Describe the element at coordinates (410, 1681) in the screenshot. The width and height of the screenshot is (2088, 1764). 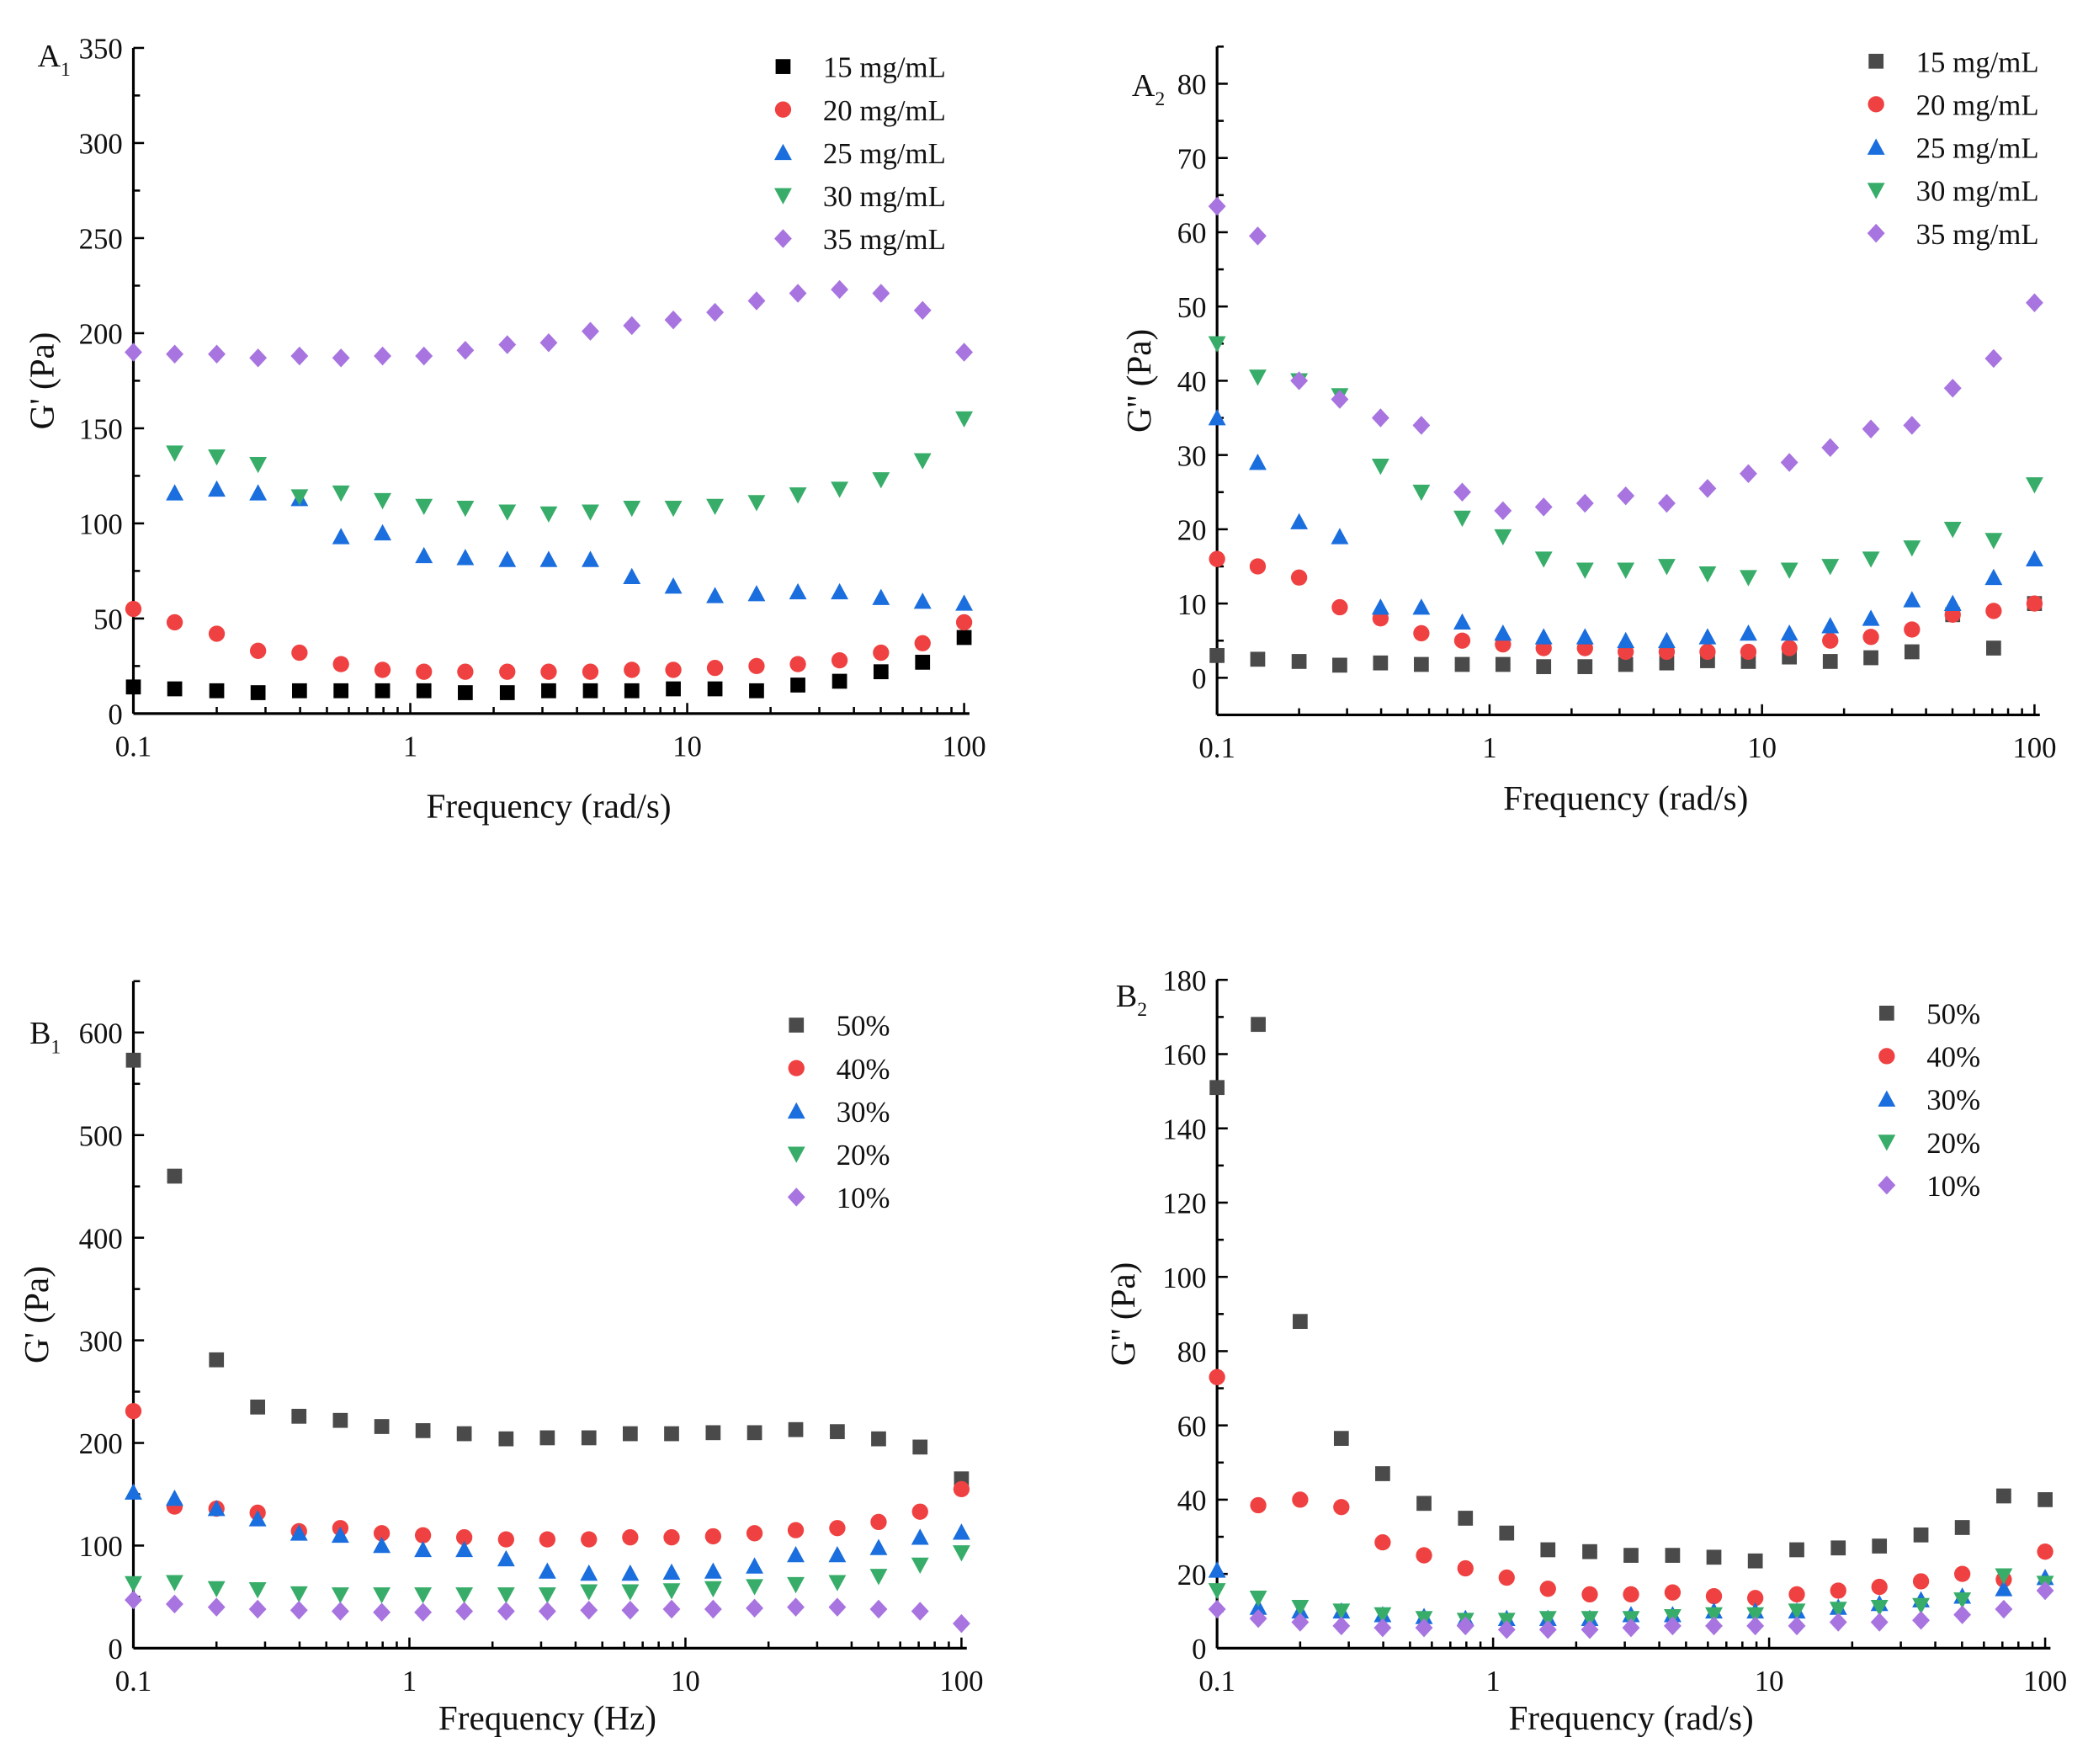
I see `x-tick-label: 1` at that location.